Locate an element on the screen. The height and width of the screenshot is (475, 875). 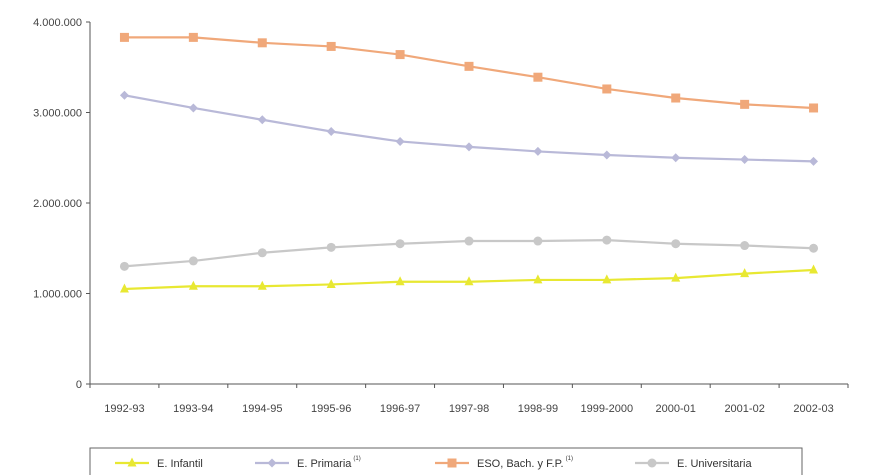
legend-label: E. Infantil is located at coordinates (180, 464).